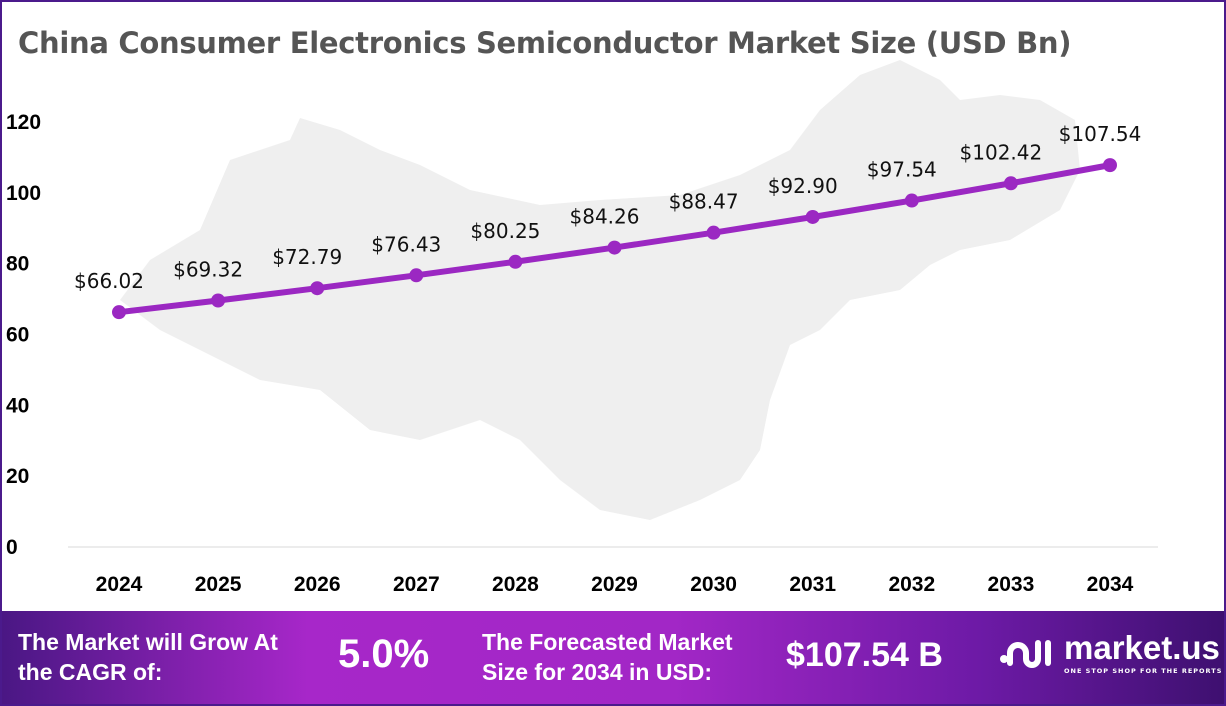 The height and width of the screenshot is (706, 1226). I want to click on logo-tagline: ONE STOP SHOP FOR THE REPORTS, so click(1143, 671).